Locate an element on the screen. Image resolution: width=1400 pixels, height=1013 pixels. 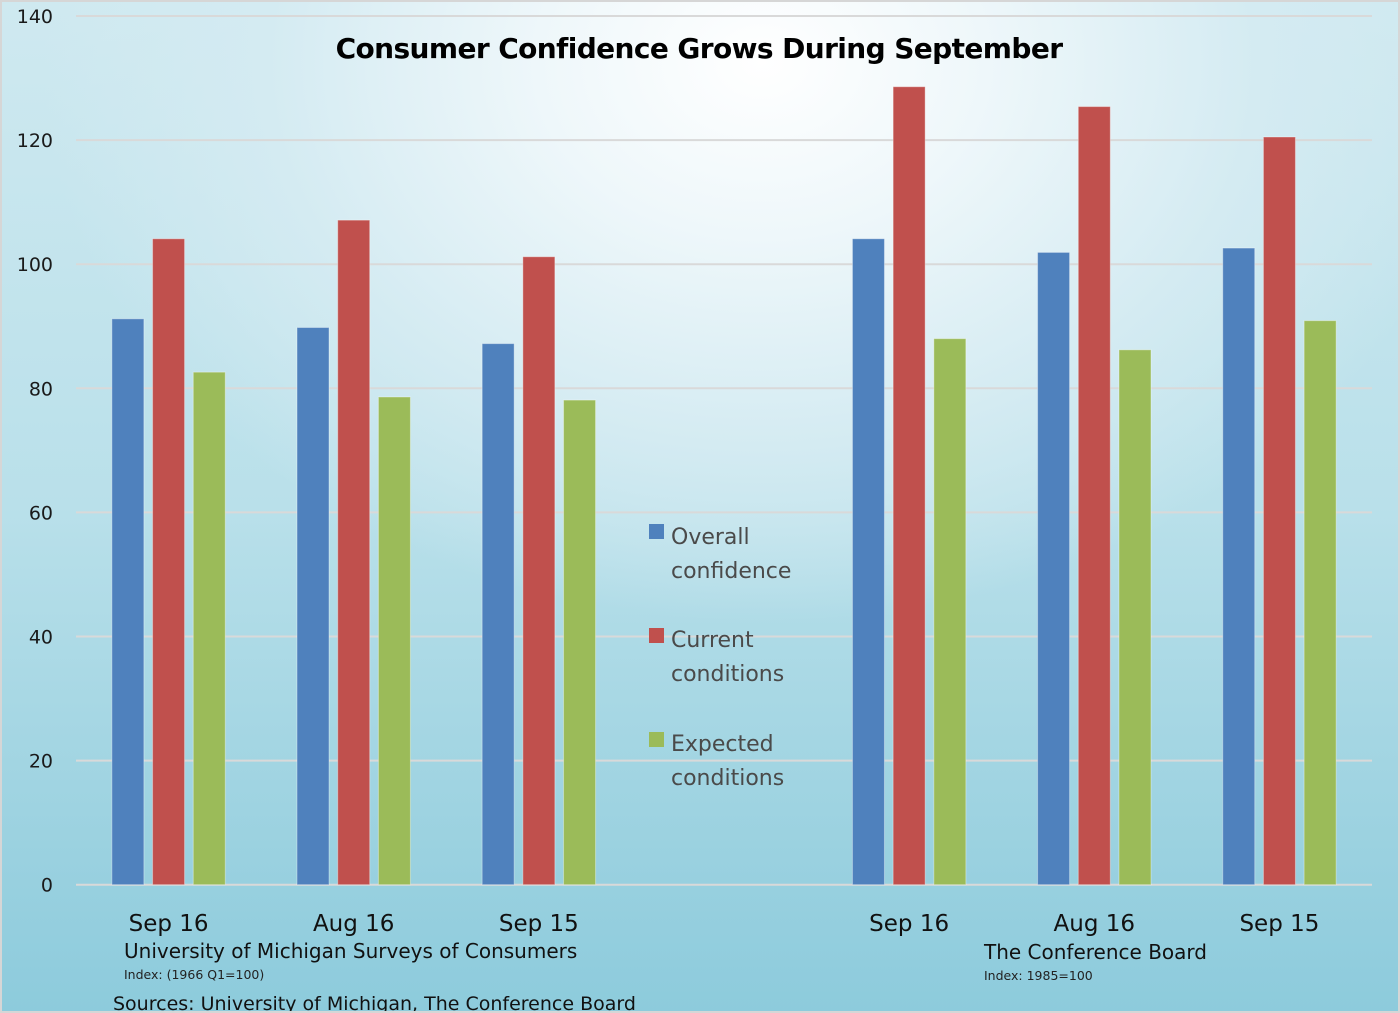
y-tick-label: 100 is located at coordinates (35, 265).